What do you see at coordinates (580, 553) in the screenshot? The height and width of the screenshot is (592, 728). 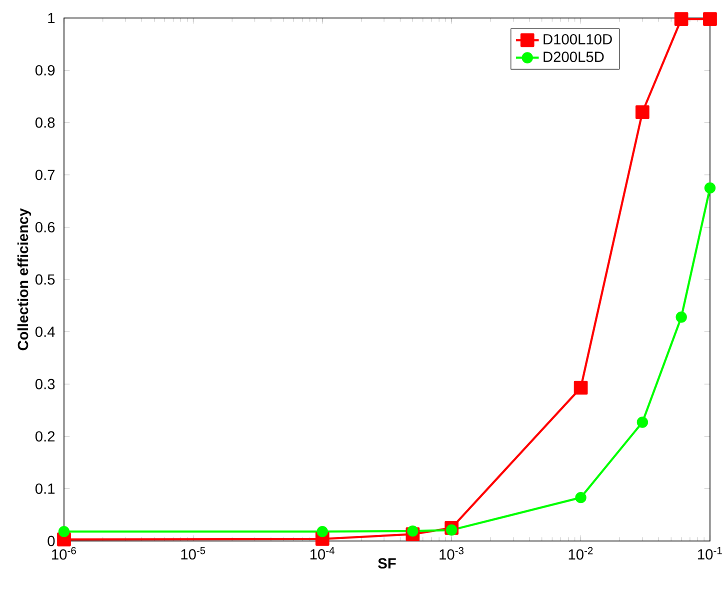 I see `x-tick-label: 10$^{-2}$` at bounding box center [580, 553].